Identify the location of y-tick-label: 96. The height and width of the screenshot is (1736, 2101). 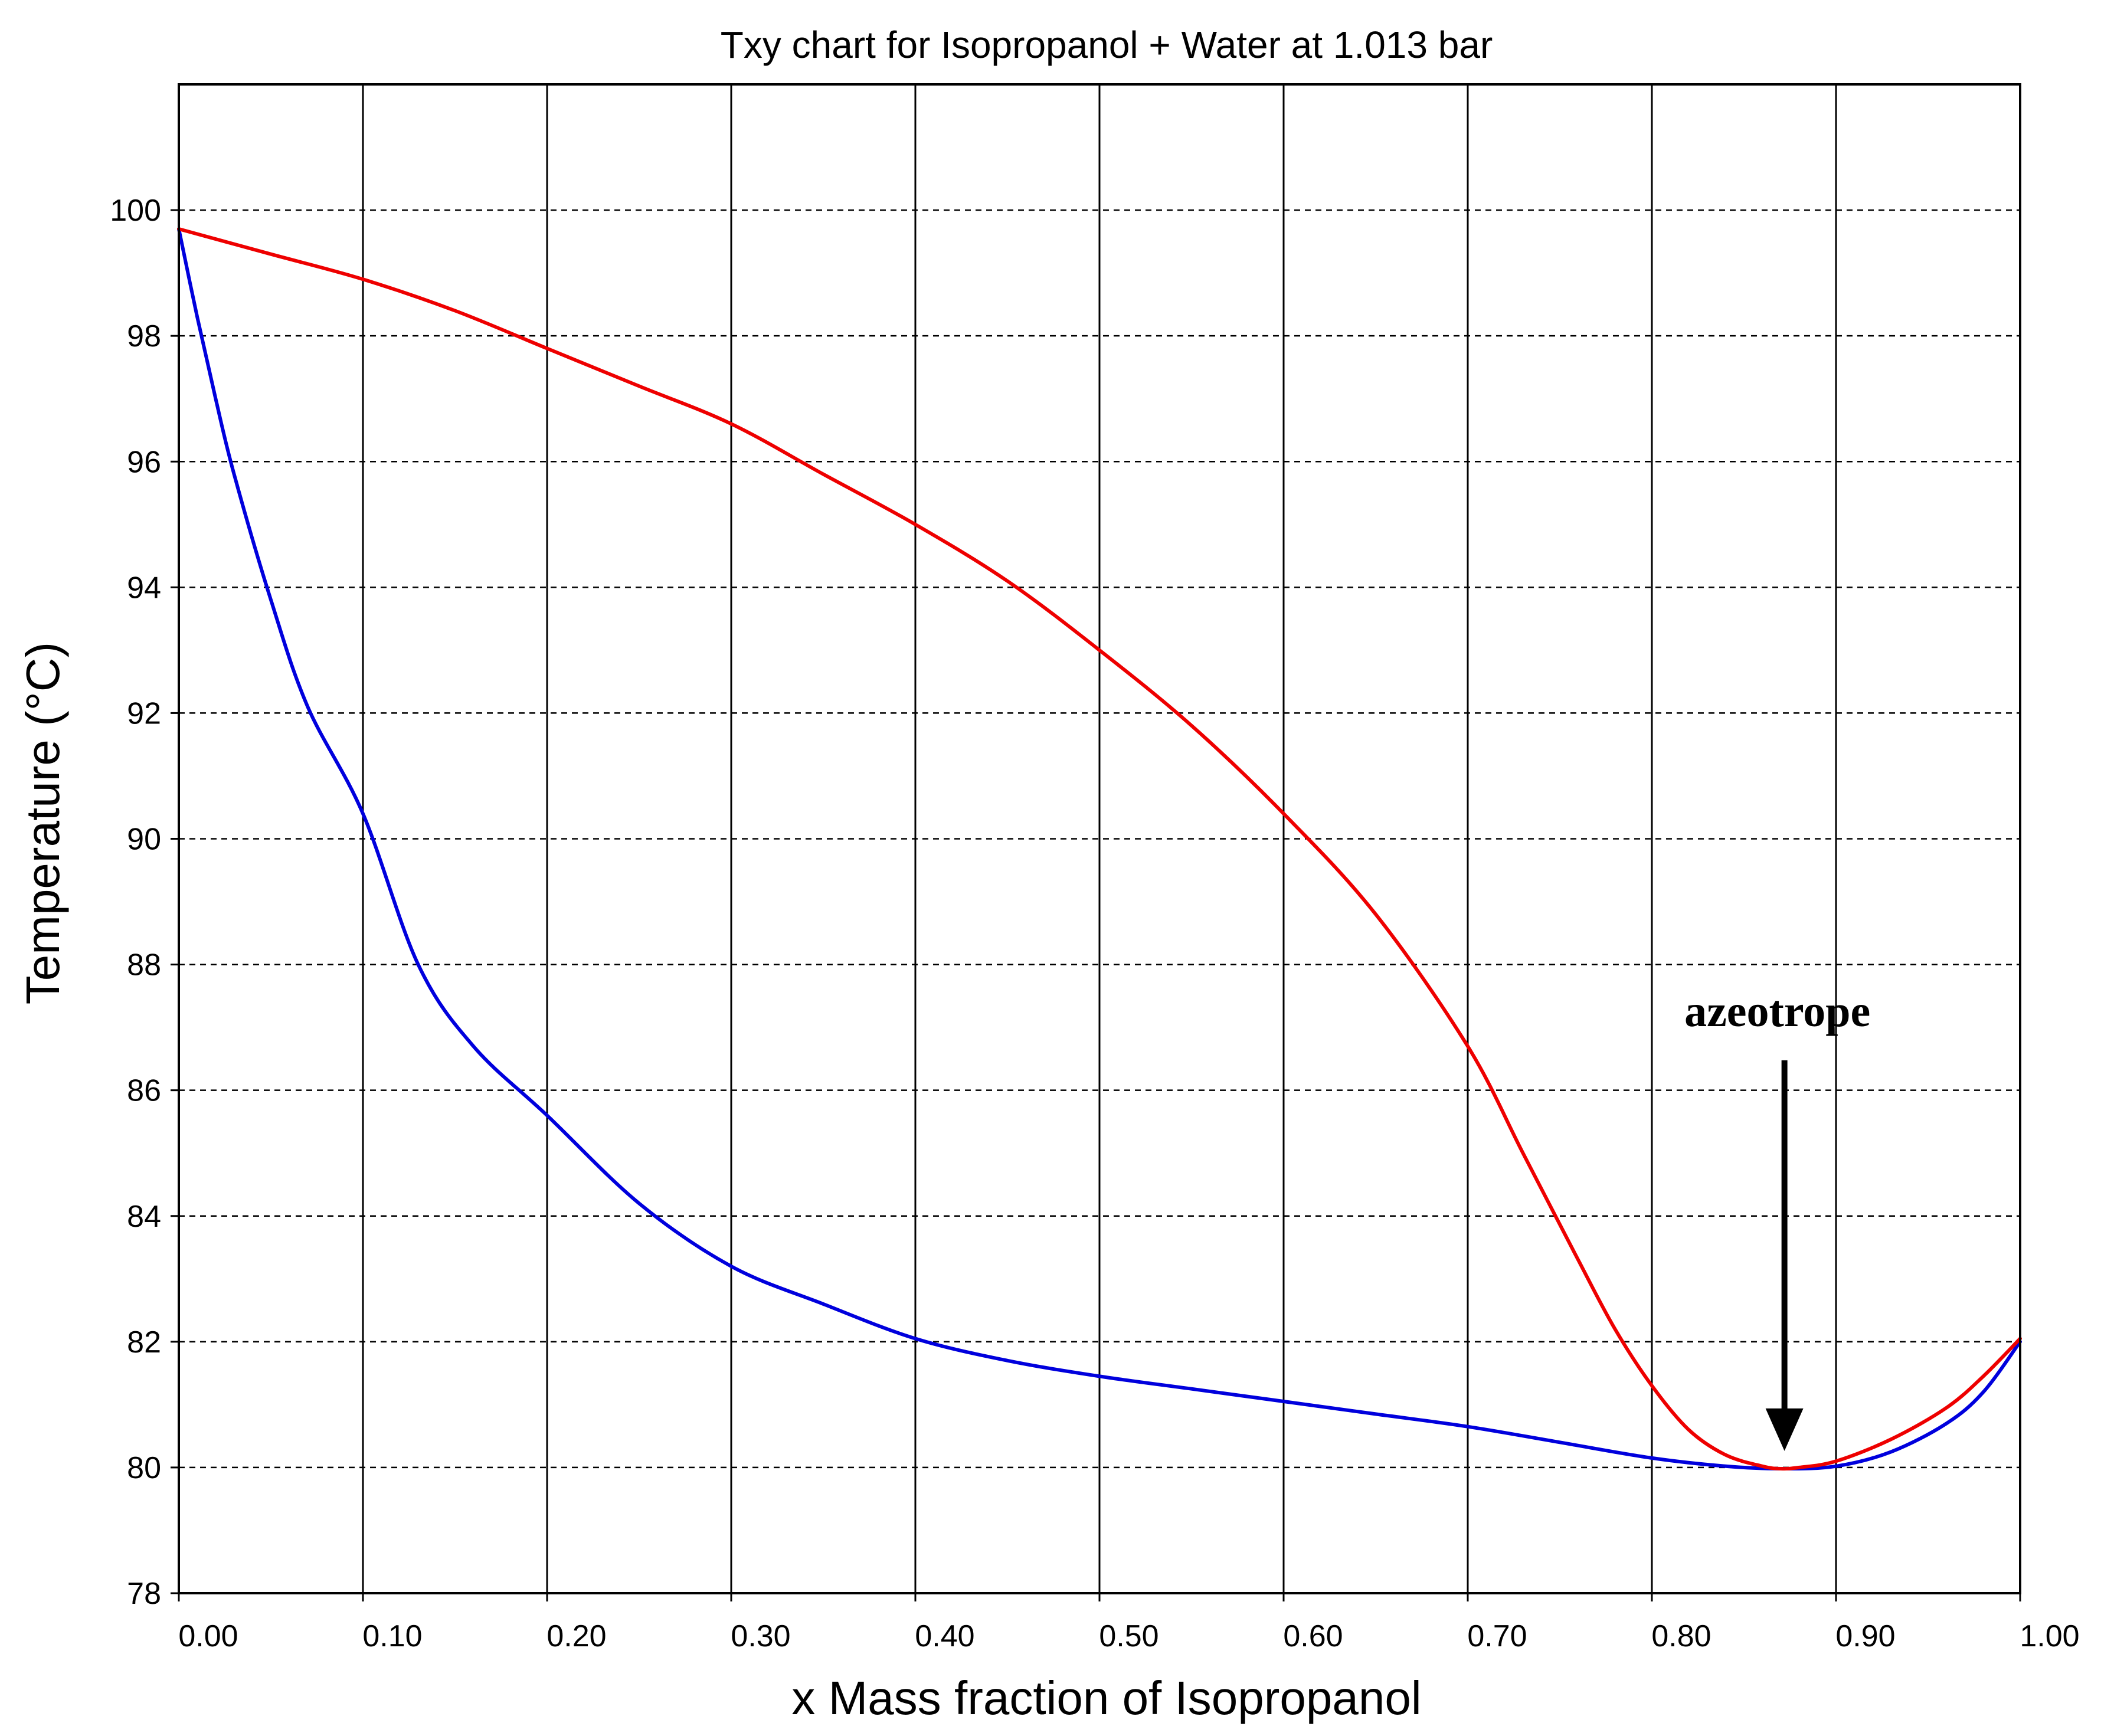
(144, 462).